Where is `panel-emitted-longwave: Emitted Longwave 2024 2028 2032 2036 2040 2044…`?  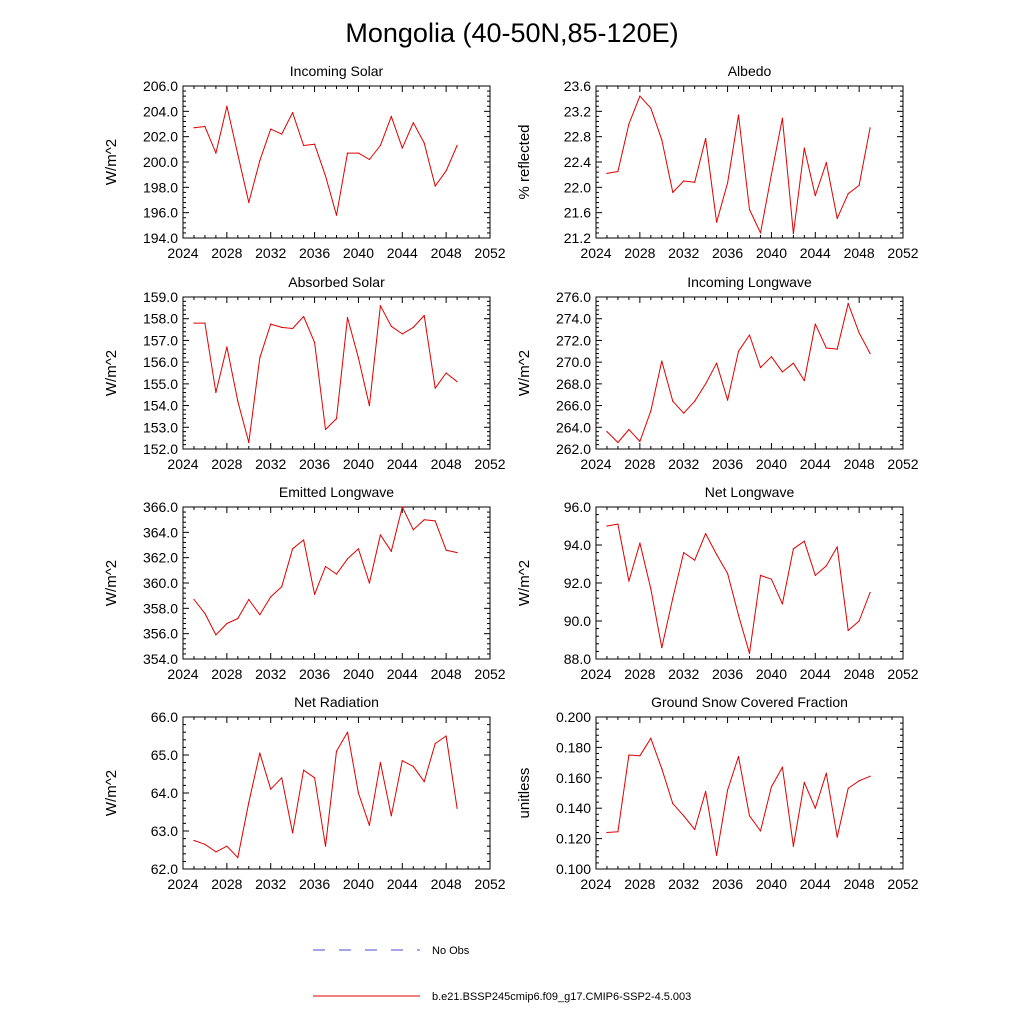 panel-emitted-longwave: Emitted Longwave 2024 2028 2032 2036 2040 2044… is located at coordinates (304, 583).